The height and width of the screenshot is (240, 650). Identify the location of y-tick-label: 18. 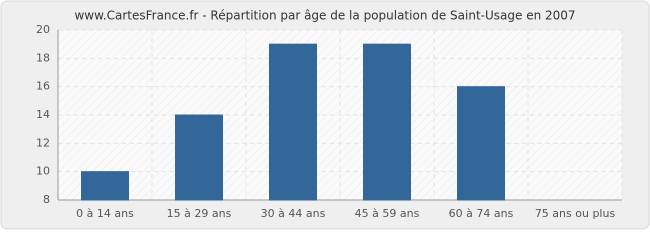
(43, 57).